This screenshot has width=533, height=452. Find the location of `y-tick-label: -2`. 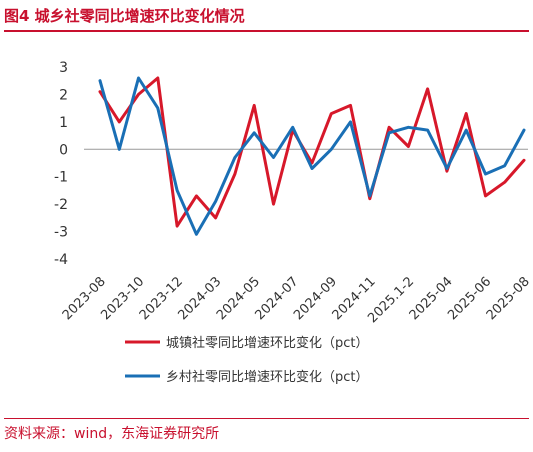

y-tick-label: -2 is located at coordinates (61, 205).